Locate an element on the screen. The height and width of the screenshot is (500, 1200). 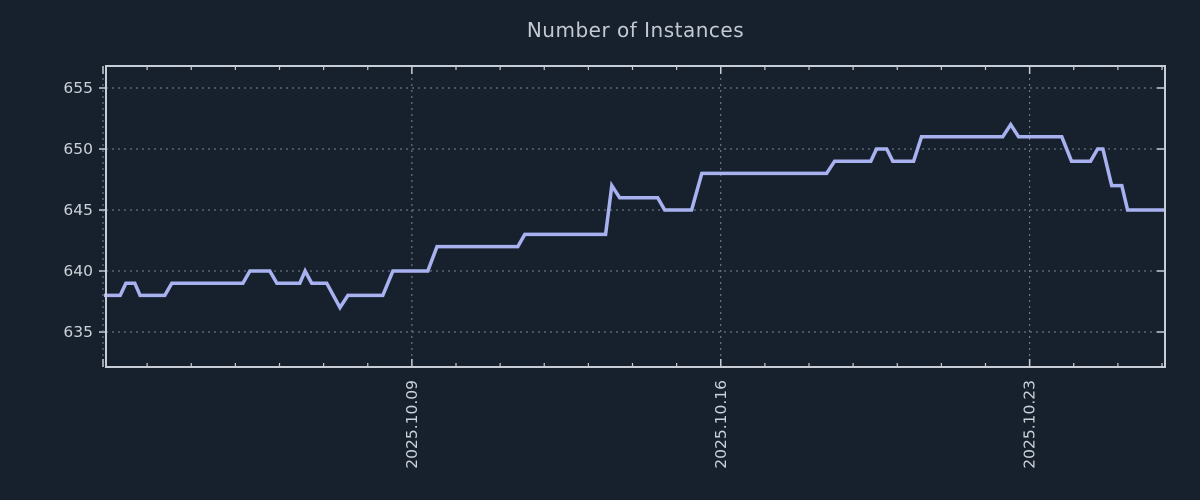
y-tick-label: 655 is located at coordinates (78, 88).